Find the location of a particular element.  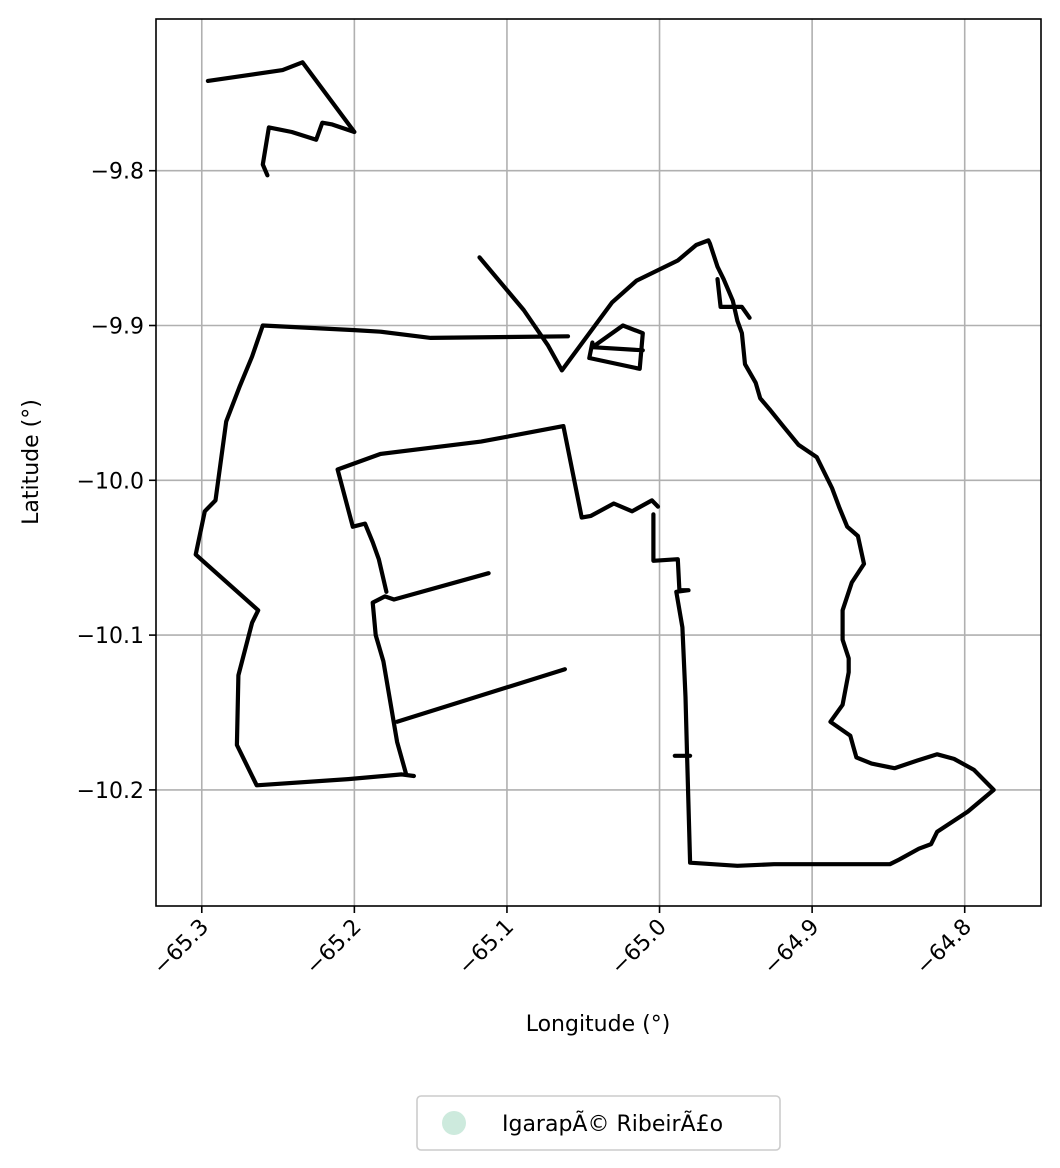

legend-label: IgarapÃ© RibeirÃ£o is located at coordinates (612, 1123).